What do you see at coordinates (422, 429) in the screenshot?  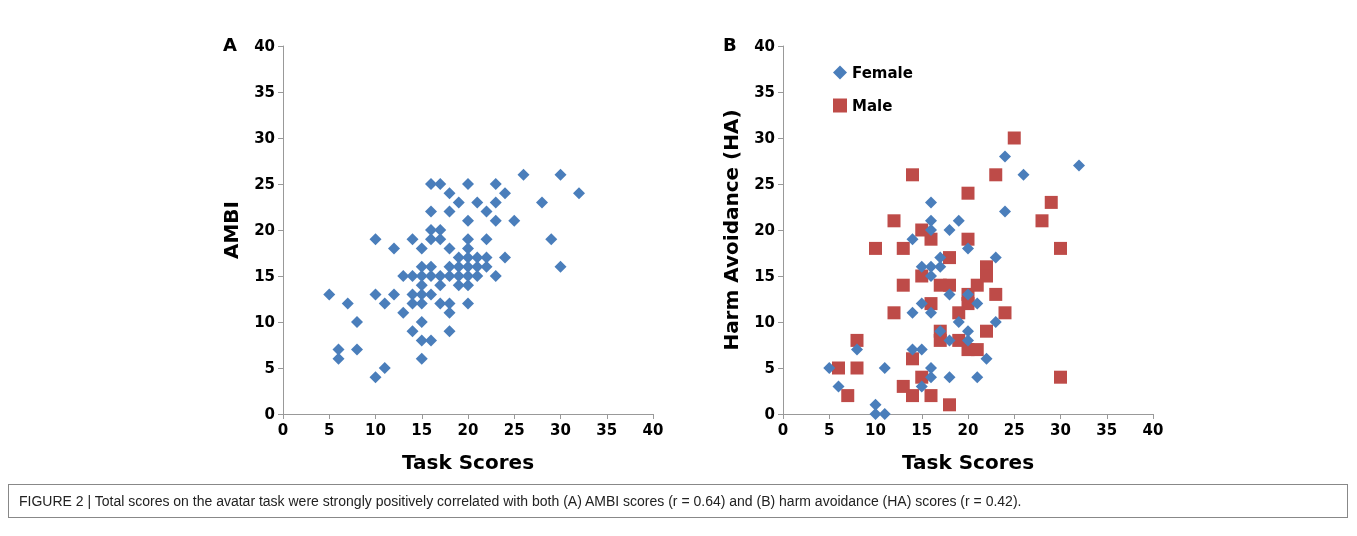 I see `x-tick-label: 15` at bounding box center [422, 429].